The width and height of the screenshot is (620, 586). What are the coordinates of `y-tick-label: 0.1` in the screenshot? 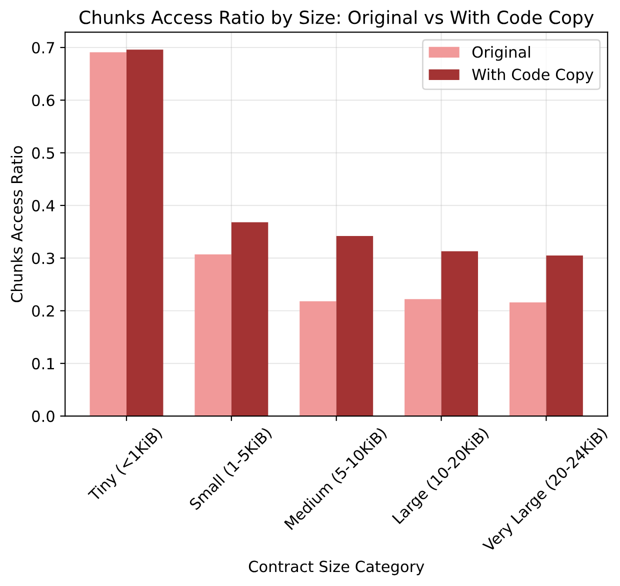 It's located at (43, 364).